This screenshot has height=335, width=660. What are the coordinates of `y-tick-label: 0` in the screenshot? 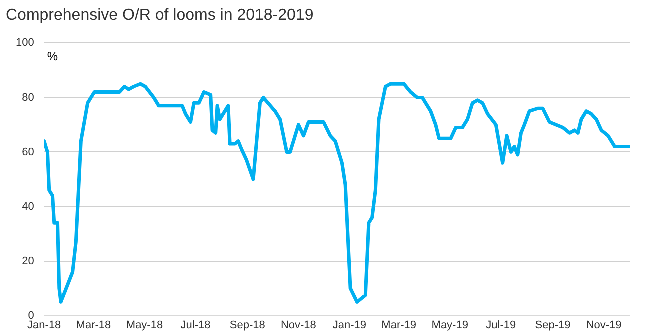 It's located at (31, 316).